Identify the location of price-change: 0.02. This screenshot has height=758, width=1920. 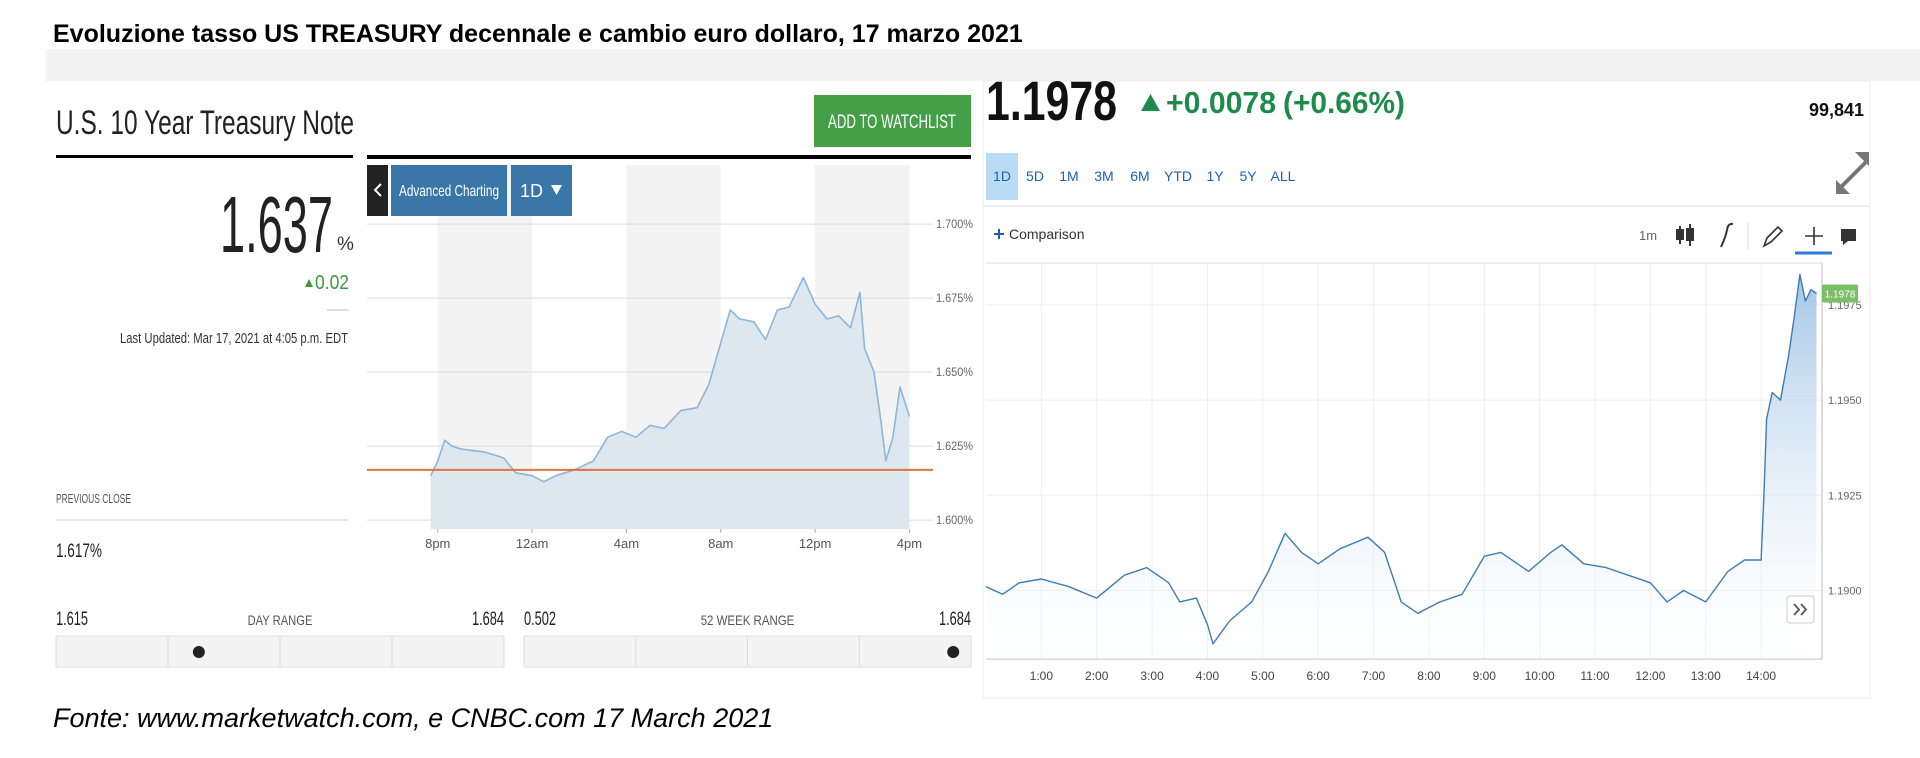
(332, 283).